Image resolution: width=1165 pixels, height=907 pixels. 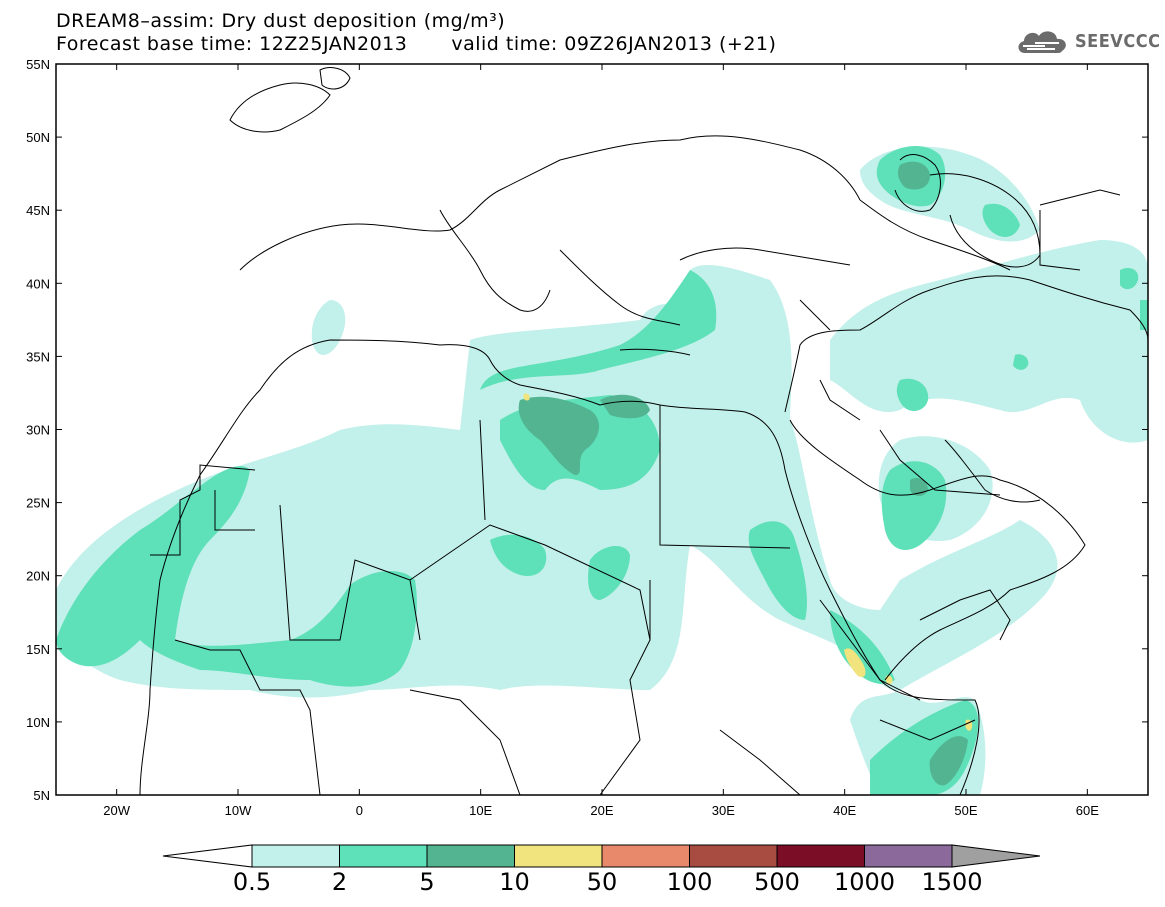 I want to click on lat-tick-label: 45N, so click(x=38, y=210).